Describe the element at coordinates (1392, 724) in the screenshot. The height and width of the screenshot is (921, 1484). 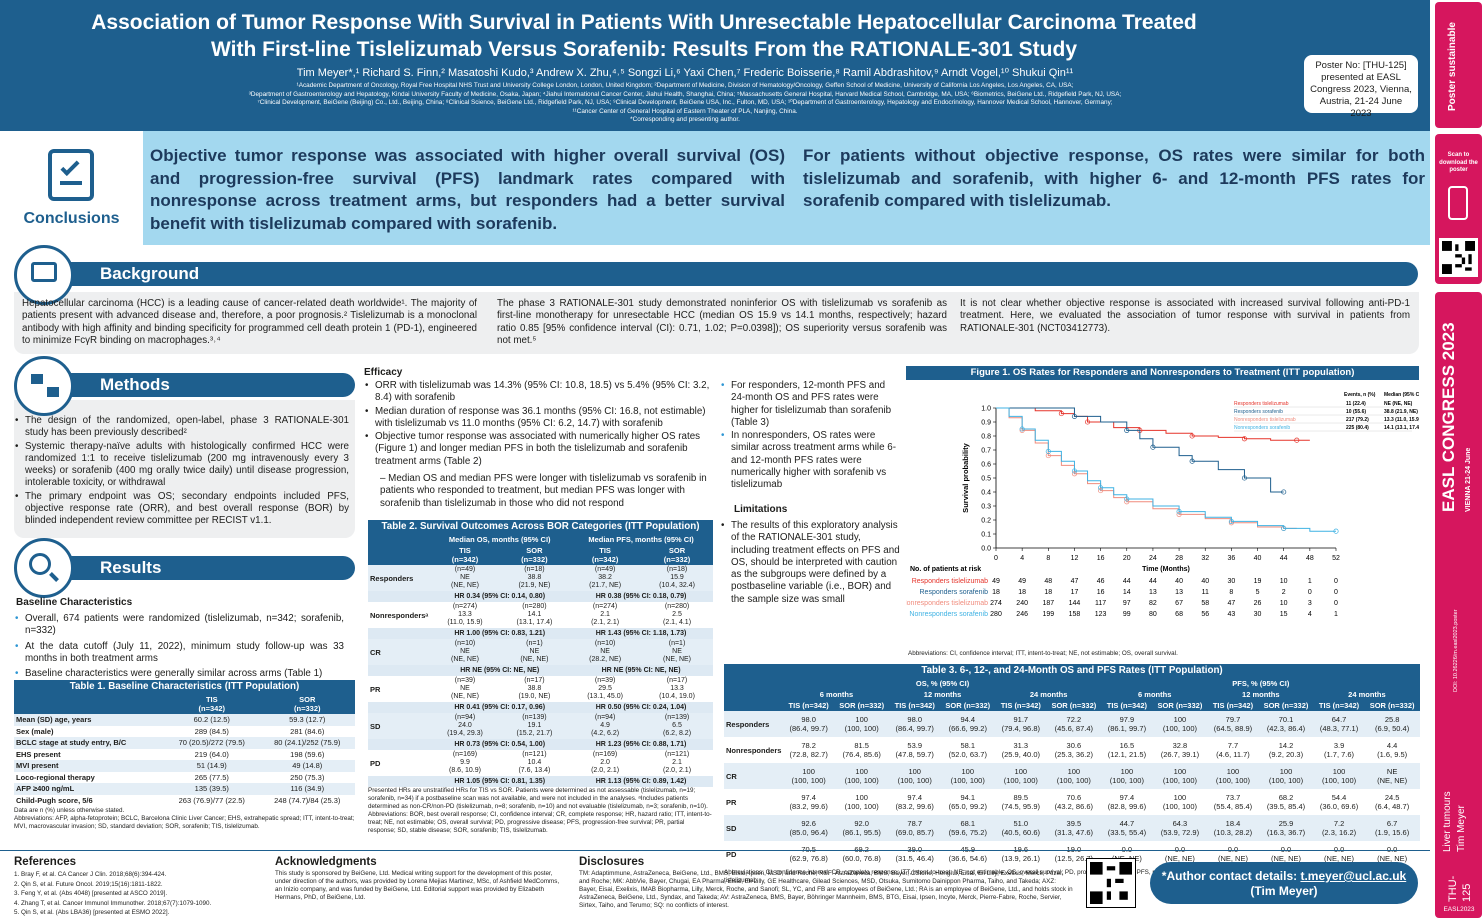
I see `table-cell: 25.8 (6.9, 50.4)` at that location.